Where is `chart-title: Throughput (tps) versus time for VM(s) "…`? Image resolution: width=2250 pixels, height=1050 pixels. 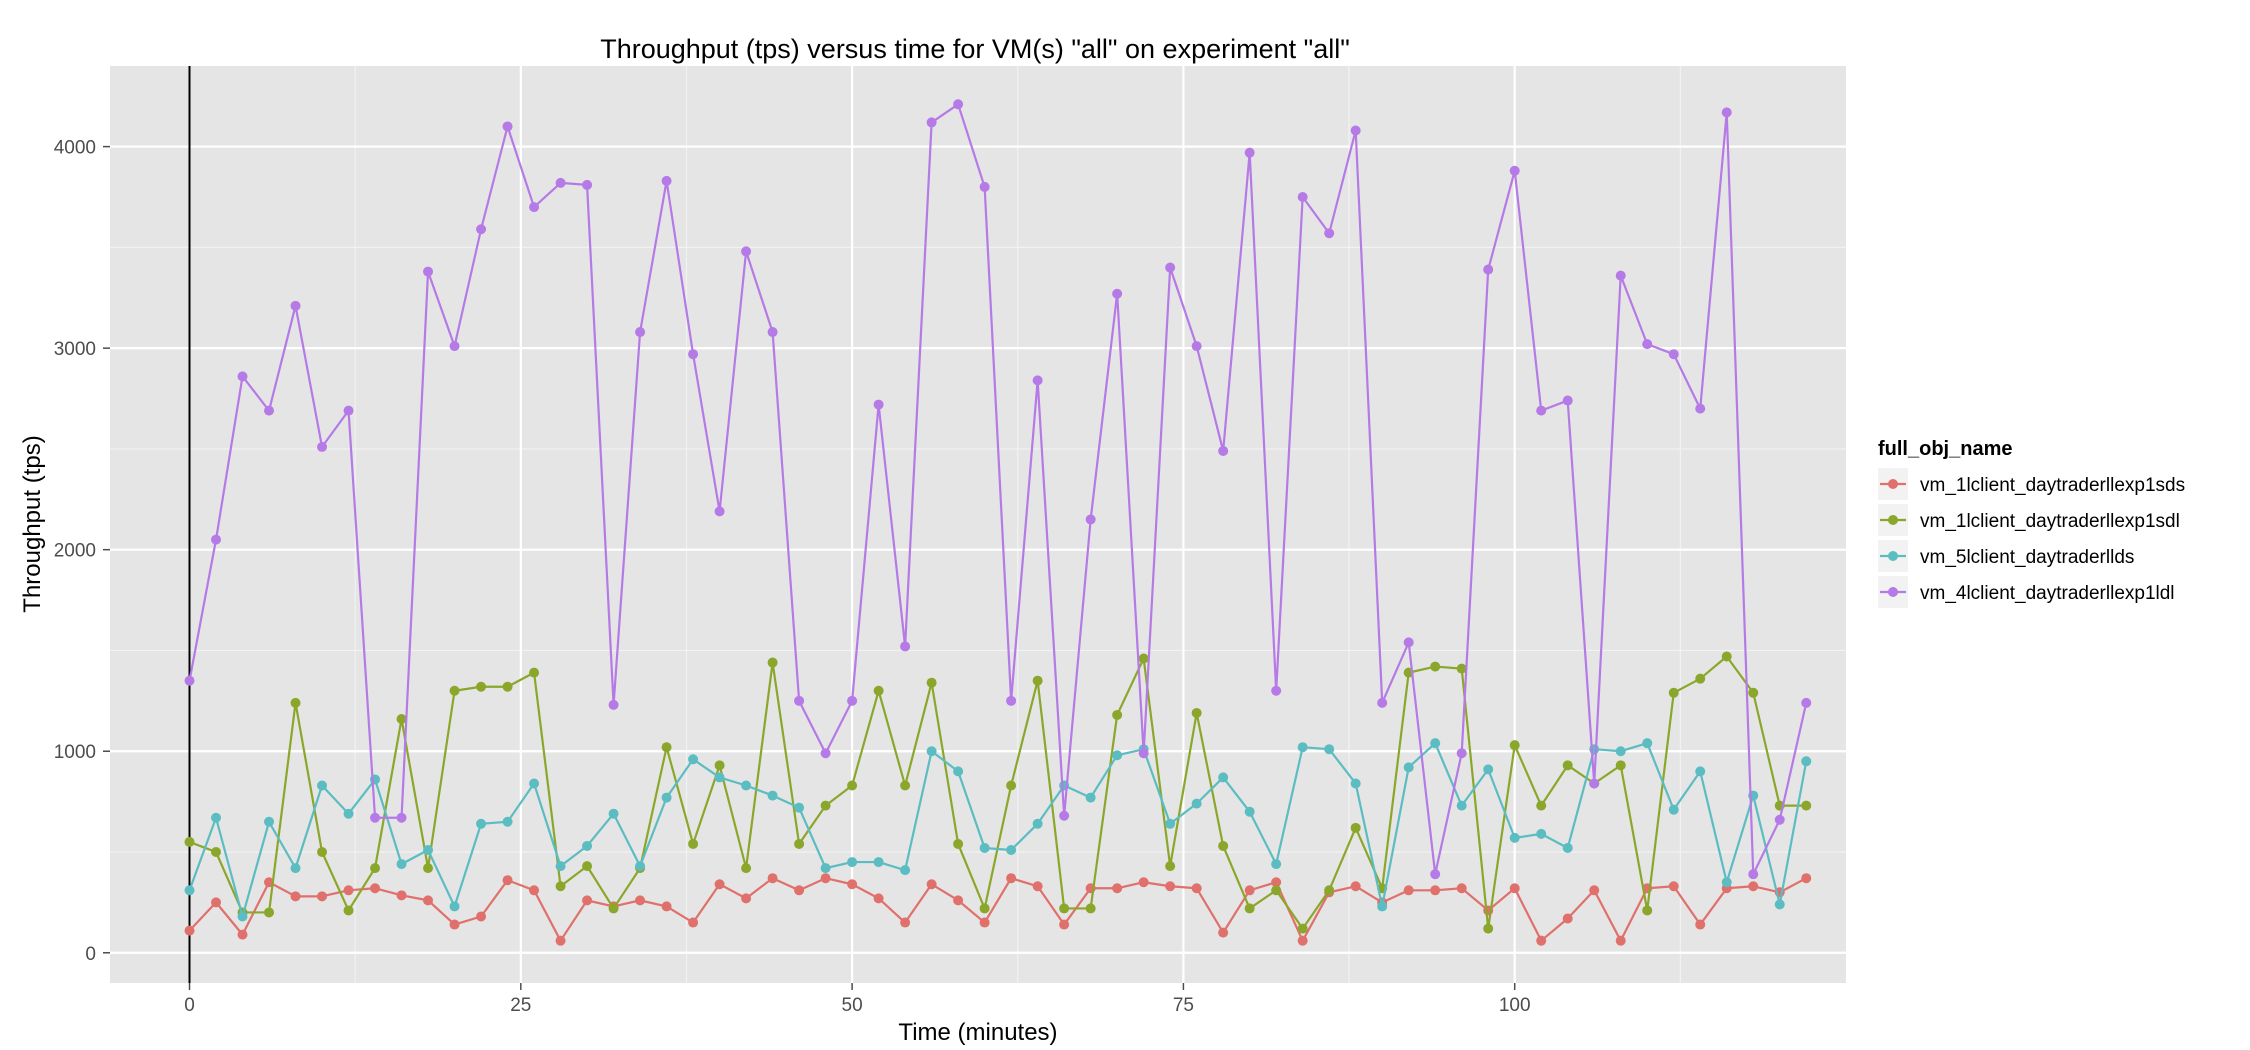 chart-title: Throughput (tps) versus time for VM(s) "… is located at coordinates (975, 49).